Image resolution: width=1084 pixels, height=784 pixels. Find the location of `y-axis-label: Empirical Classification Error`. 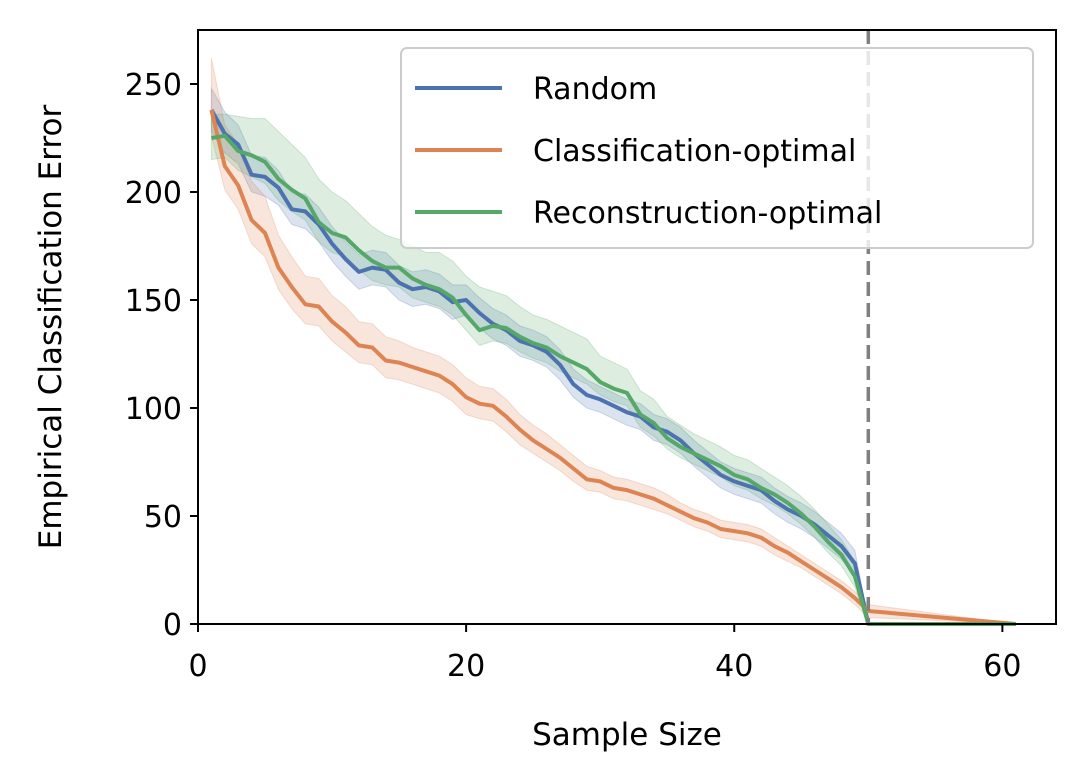

y-axis-label: Empirical Classification Error is located at coordinates (51, 327).